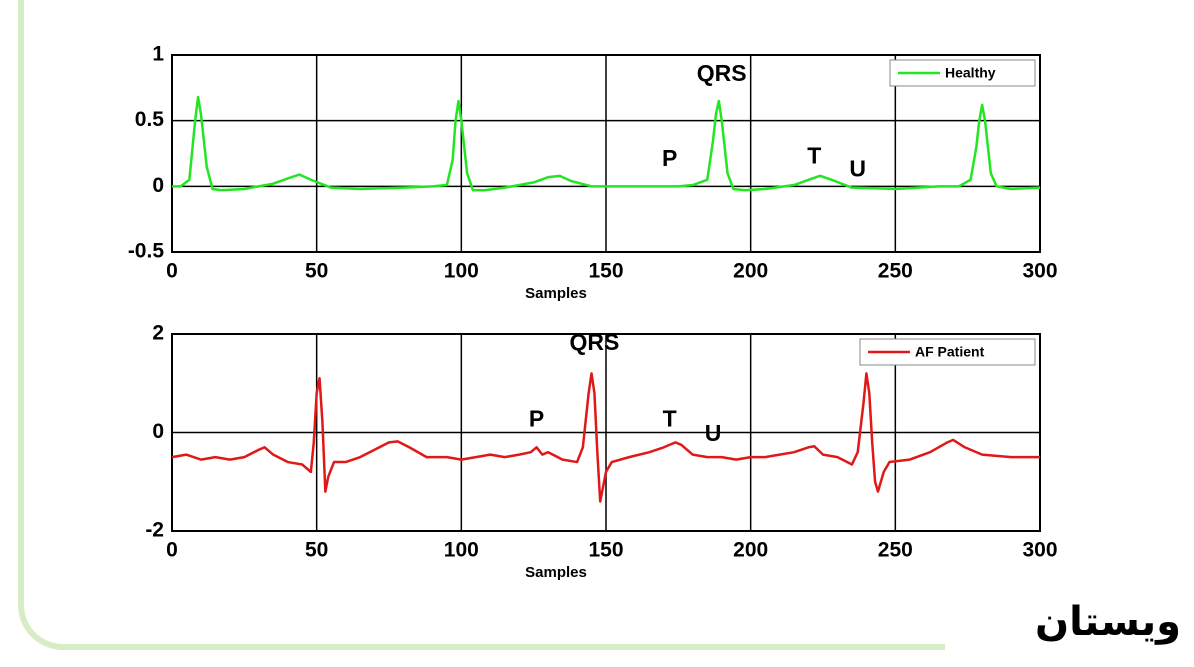 The width and height of the screenshot is (1194, 667). I want to click on watermark-box, so click(1069, 631).